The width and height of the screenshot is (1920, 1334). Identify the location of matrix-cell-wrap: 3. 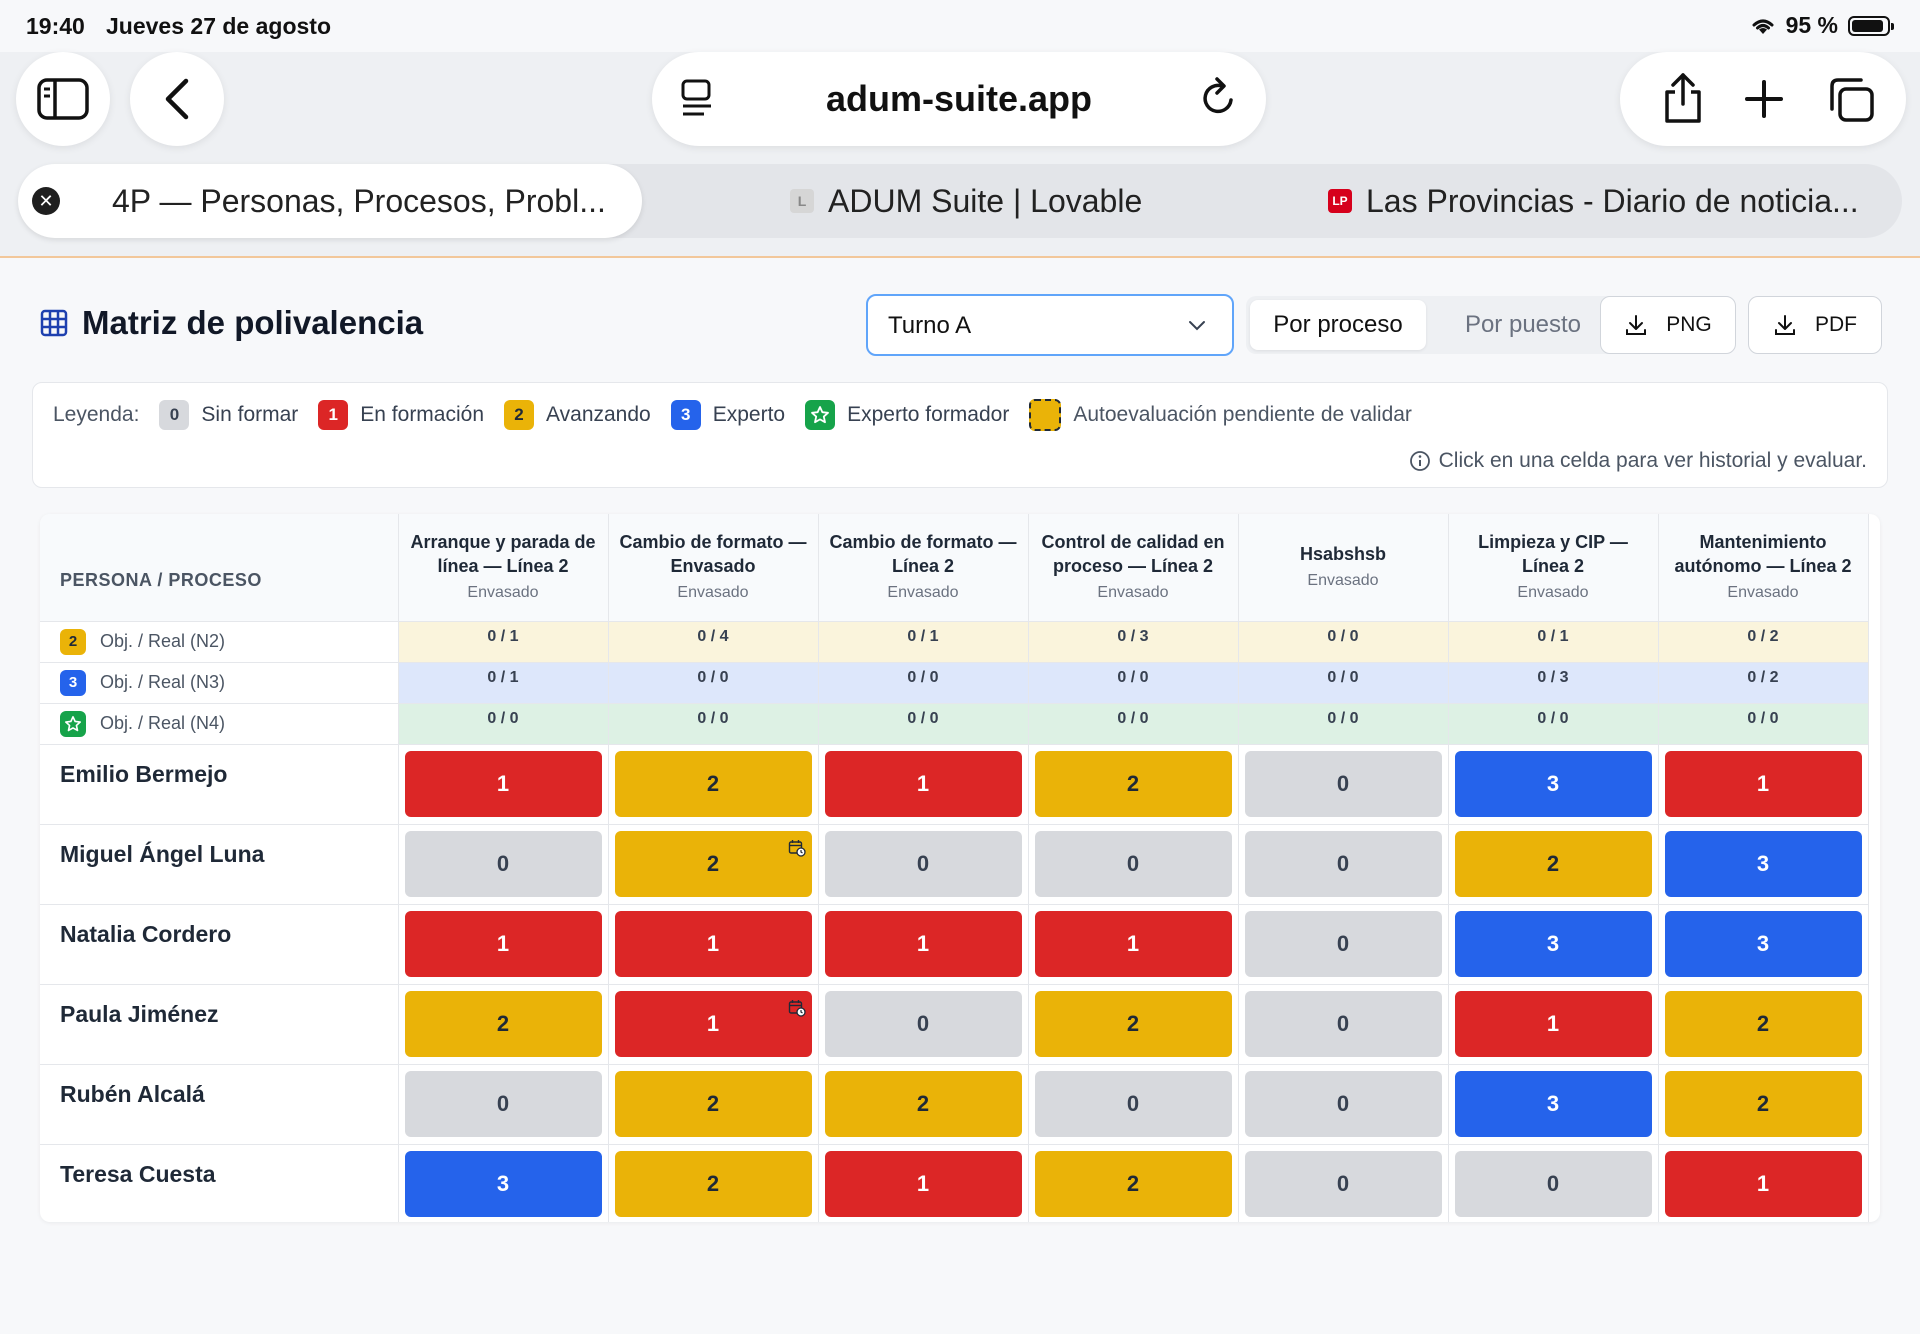
(1553, 784).